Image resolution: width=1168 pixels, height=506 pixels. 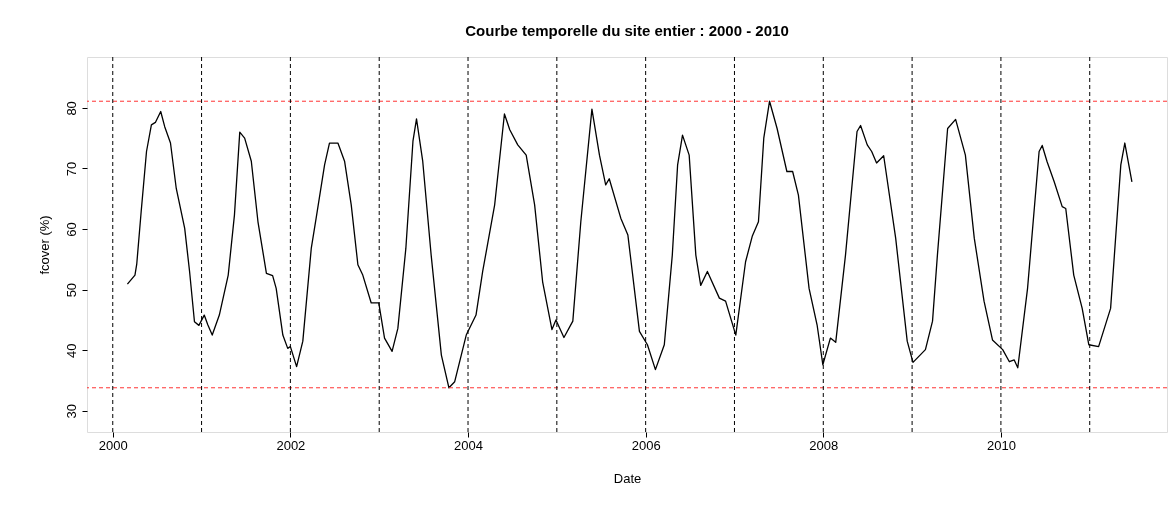 I want to click on x-tick-label: 2008, so click(x=824, y=445).